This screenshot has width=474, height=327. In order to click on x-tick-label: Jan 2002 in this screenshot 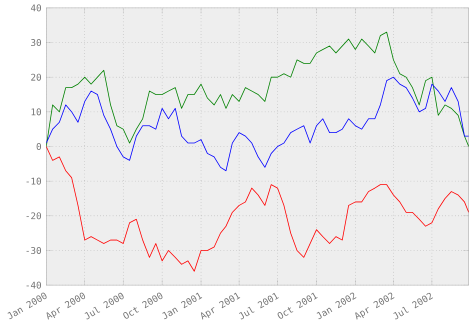, I will do `click(336, 306)`.